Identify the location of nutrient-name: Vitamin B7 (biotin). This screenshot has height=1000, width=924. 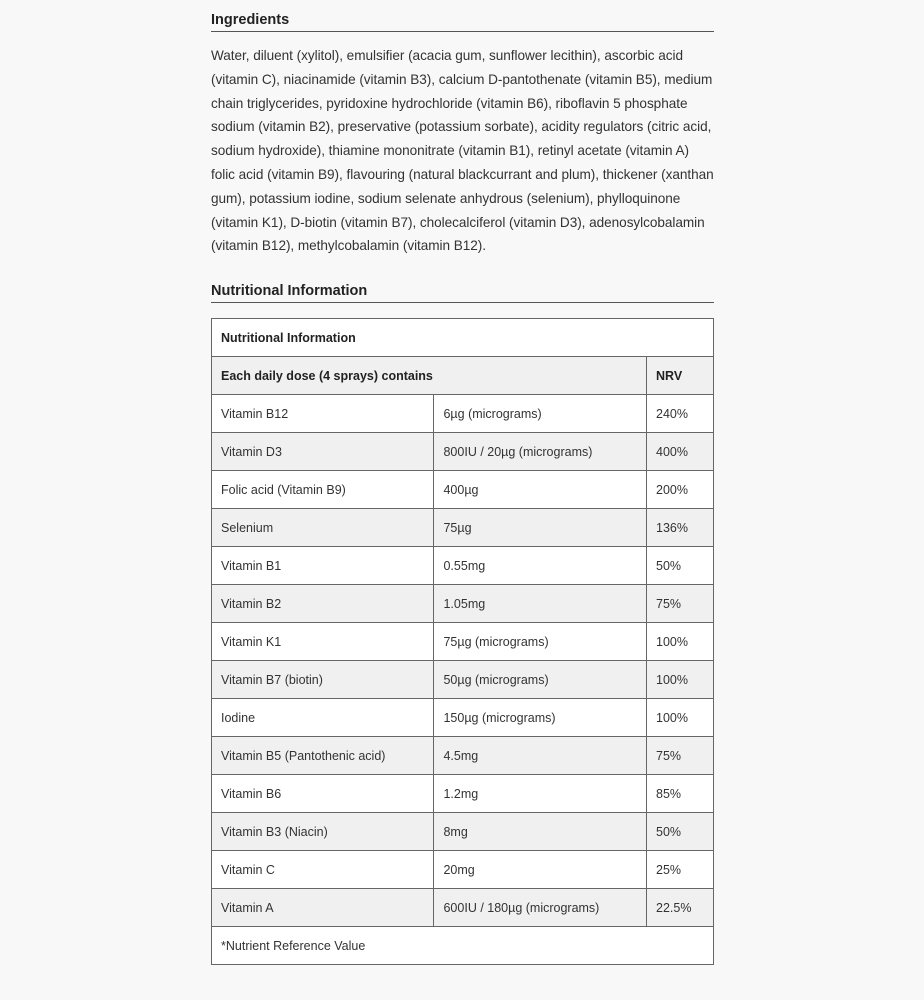
(322, 680).